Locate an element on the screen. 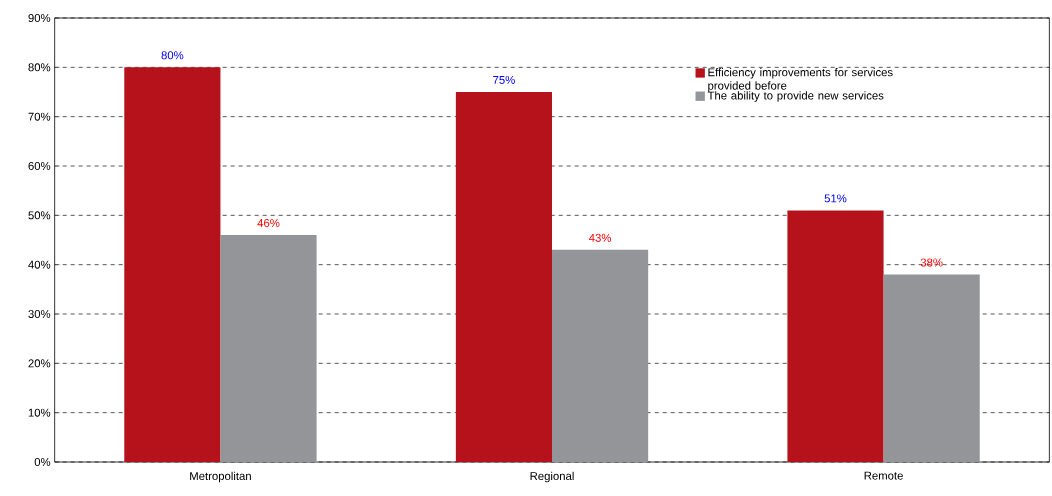 This screenshot has height=496, width=1052. y-tick-label: 70% is located at coordinates (39, 116).